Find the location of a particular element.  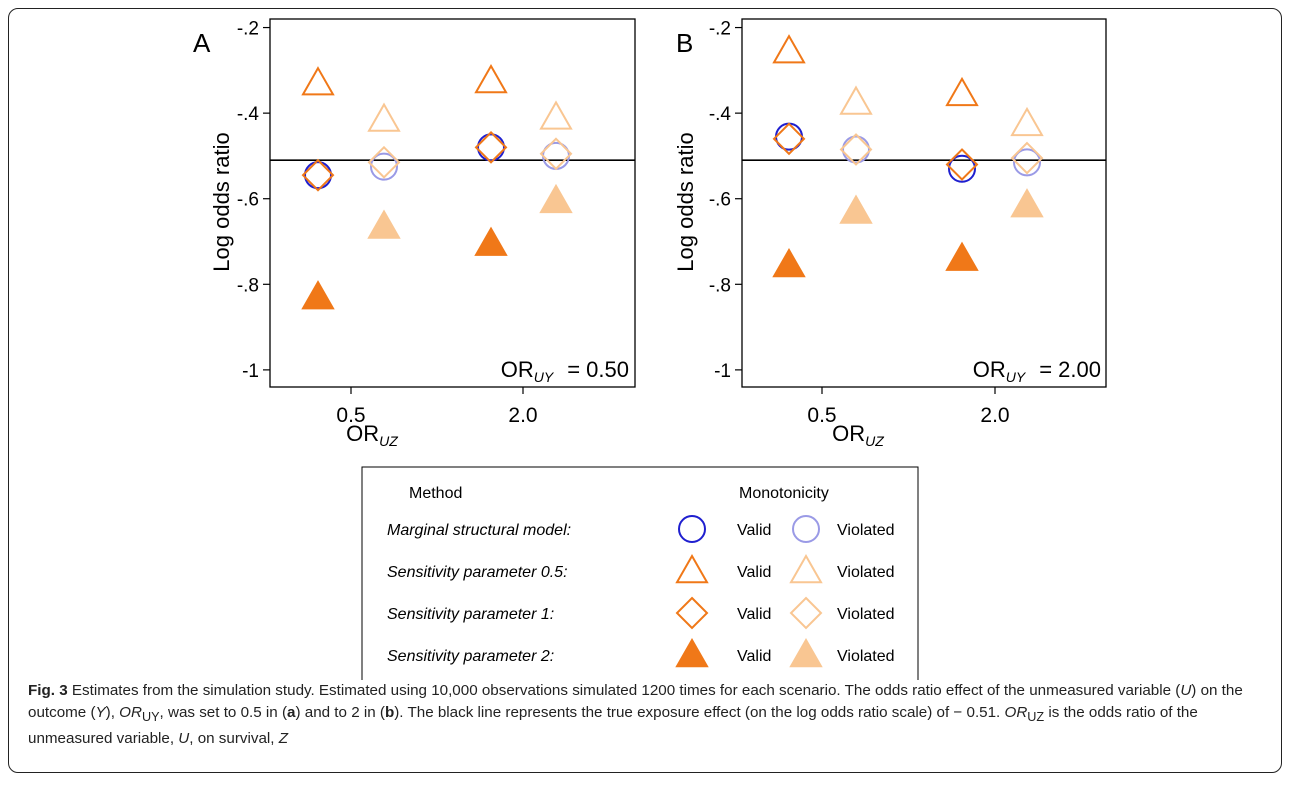

legend-marker-valid-circle is located at coordinates (692, 529).